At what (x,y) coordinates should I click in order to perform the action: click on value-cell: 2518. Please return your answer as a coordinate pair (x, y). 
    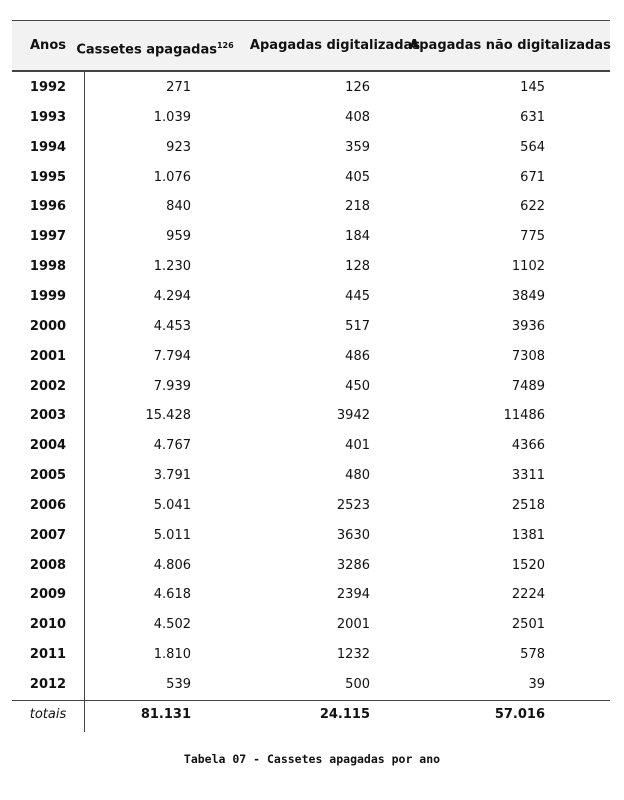
    Looking at the image, I should click on (528, 505).